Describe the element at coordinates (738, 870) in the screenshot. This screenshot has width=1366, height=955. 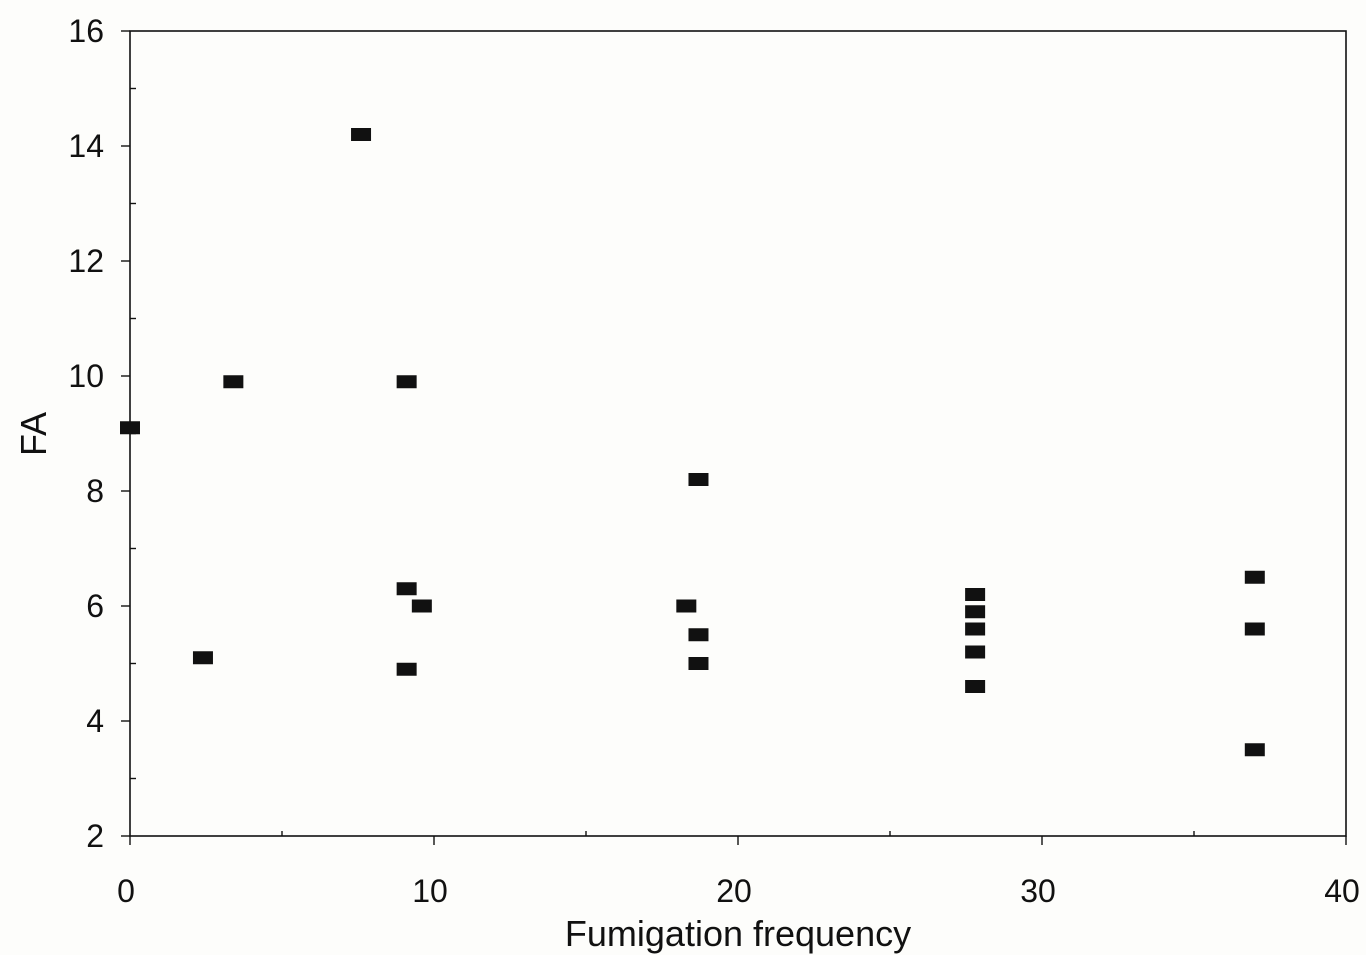
I see `x-axis: 0 10 20 30 40` at that location.